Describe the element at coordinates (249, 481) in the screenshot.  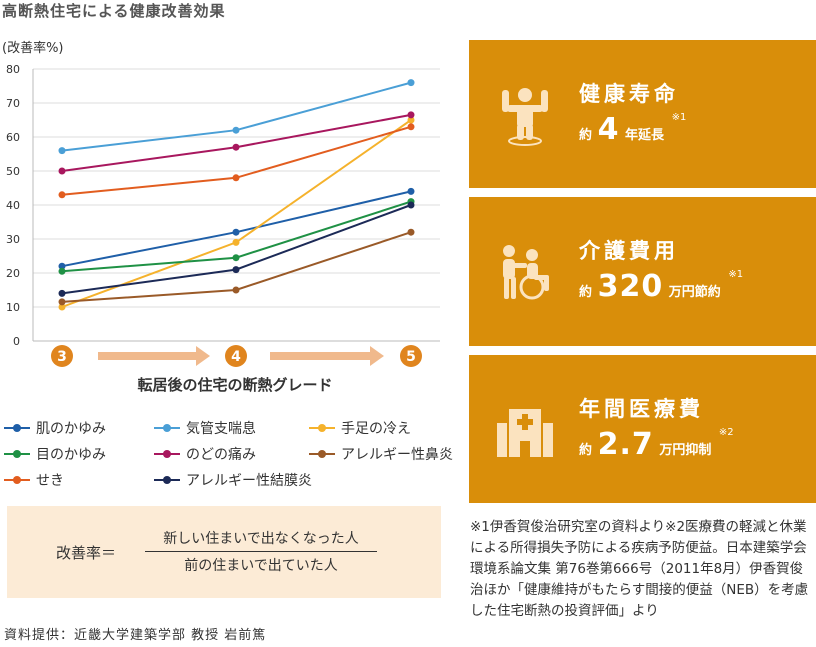
I see `legend-label: アレルギー性結膜炎` at that location.